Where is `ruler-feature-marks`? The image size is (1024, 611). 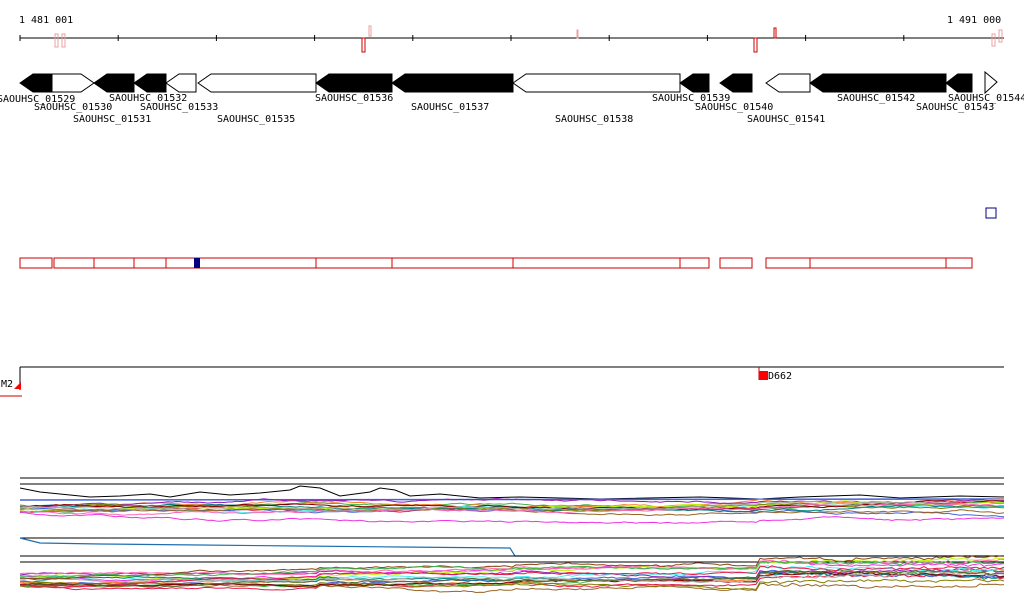 ruler-feature-marks is located at coordinates (528, 39).